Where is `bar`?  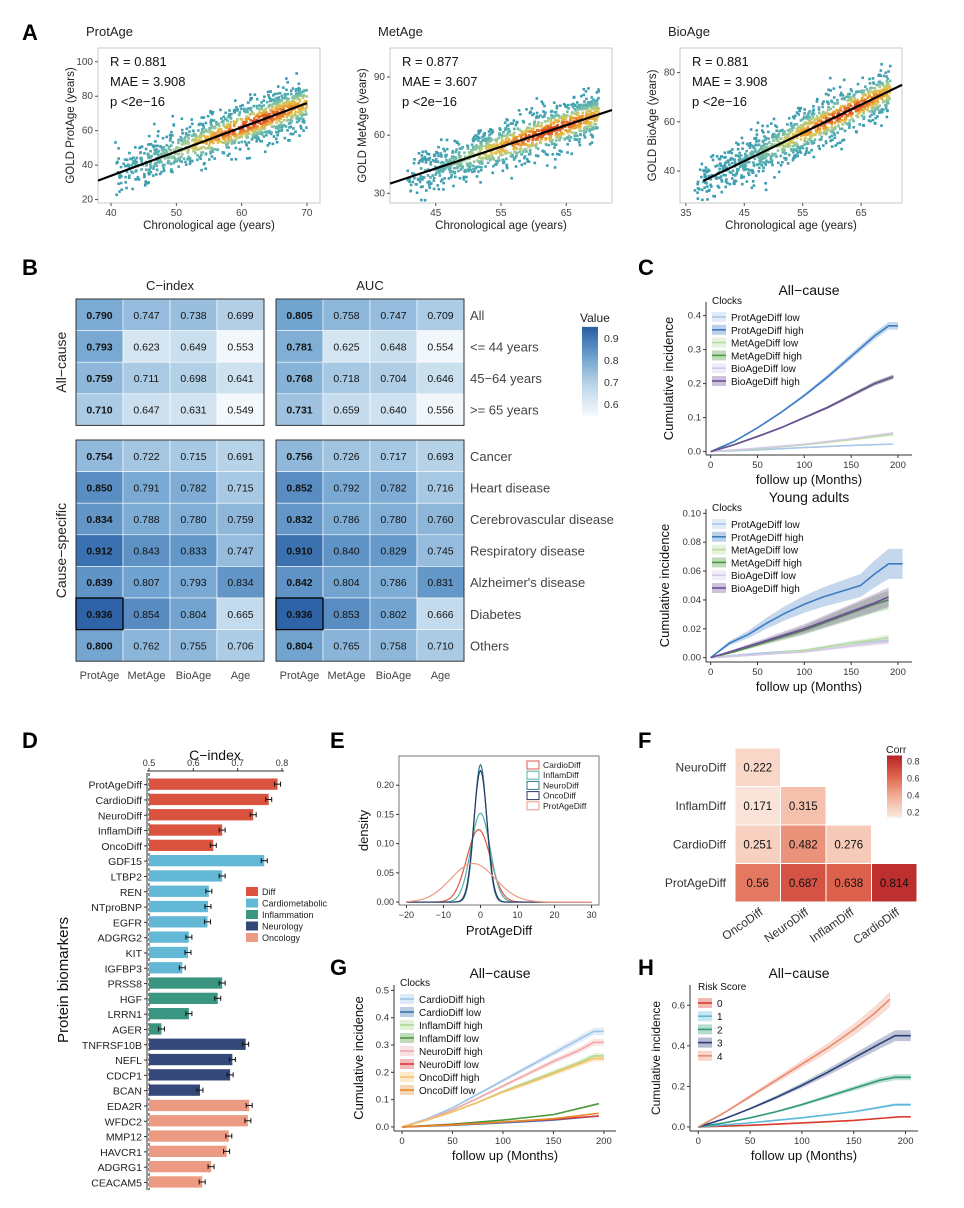
bar is located at coordinates (209, 799).